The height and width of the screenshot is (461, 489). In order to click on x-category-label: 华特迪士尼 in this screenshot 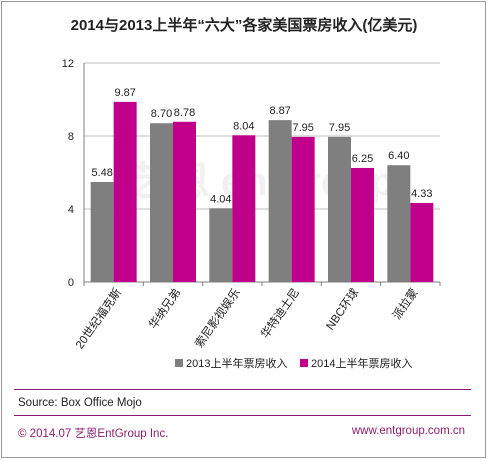, I will do `click(280, 313)`.